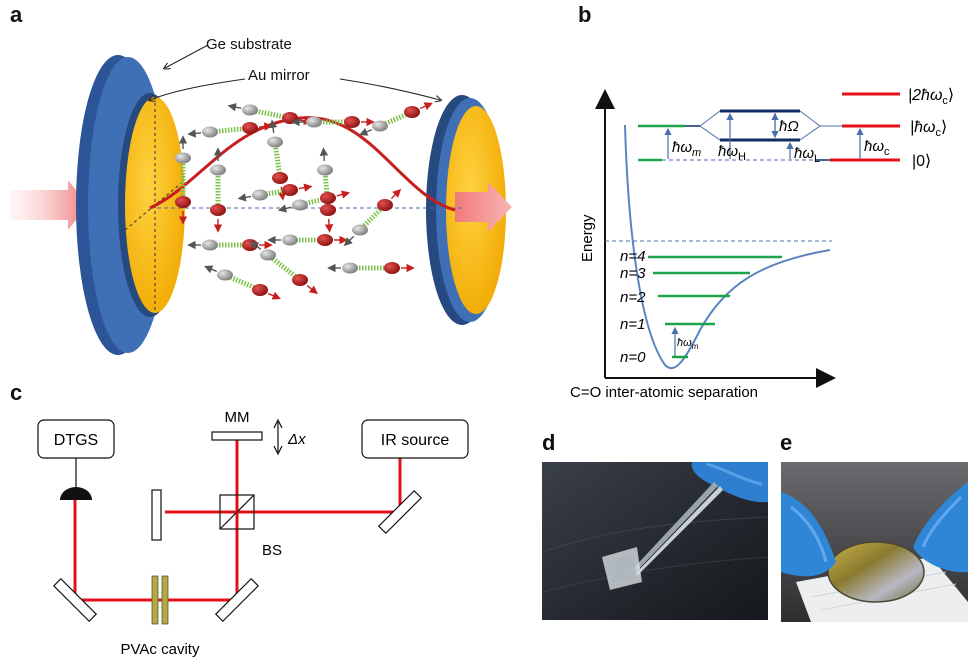 This screenshot has width=968, height=658. I want to click on rabi-splitting-label: ħΩ, so click(789, 126).